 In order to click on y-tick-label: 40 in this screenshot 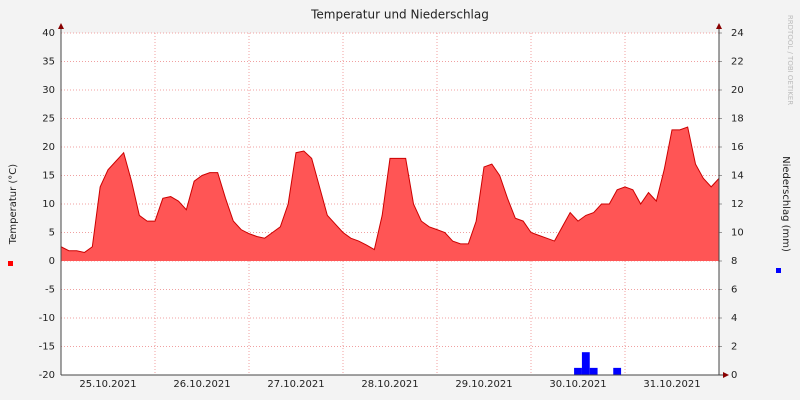, I will do `click(48, 33)`.